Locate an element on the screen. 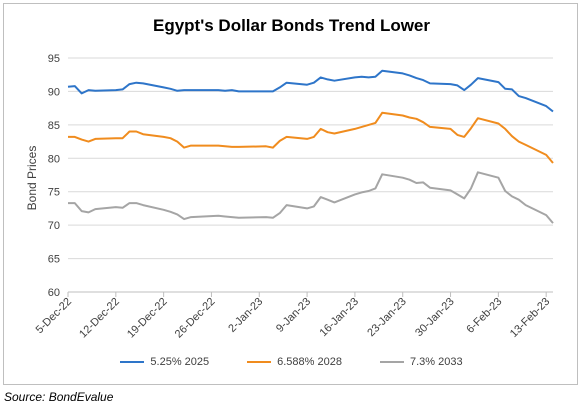 This screenshot has width=583, height=410. legend-item: 7.3% 2033 is located at coordinates (421, 362).